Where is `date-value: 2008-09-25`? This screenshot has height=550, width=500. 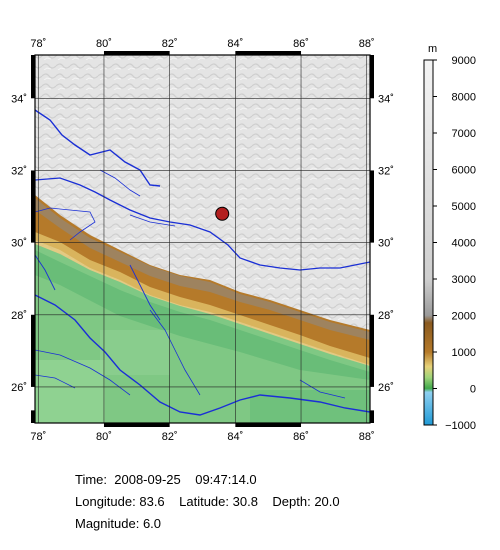 date-value: 2008-09-25 is located at coordinates (147, 479).